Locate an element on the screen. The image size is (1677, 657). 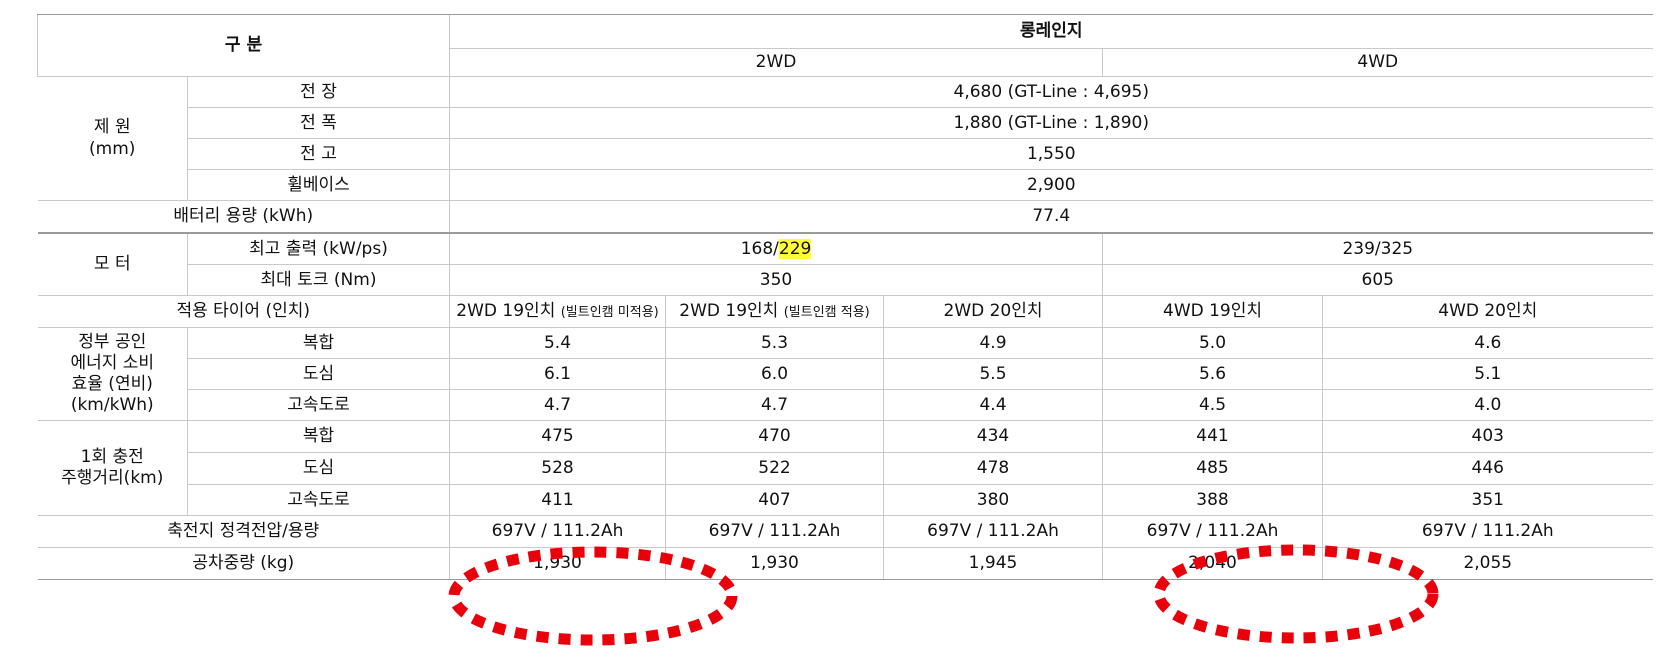
range-row-label: 복합 is located at coordinates (318, 436).